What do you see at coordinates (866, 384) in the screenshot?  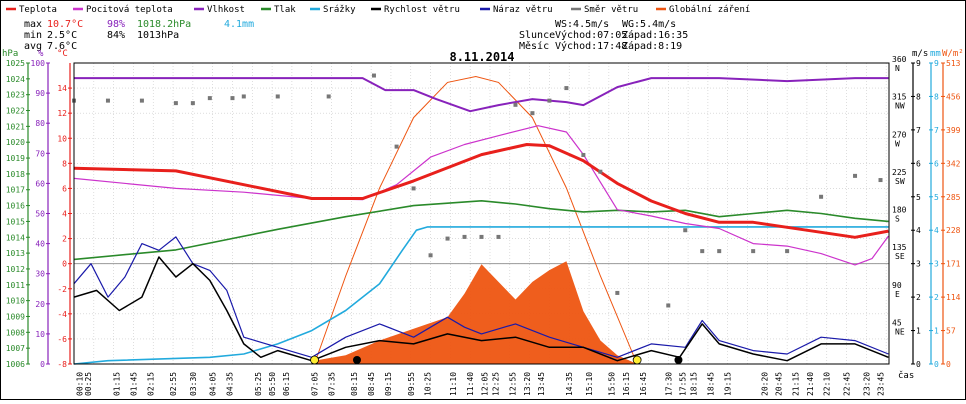 I see `x-tick-label: 23:20` at bounding box center [866, 384].